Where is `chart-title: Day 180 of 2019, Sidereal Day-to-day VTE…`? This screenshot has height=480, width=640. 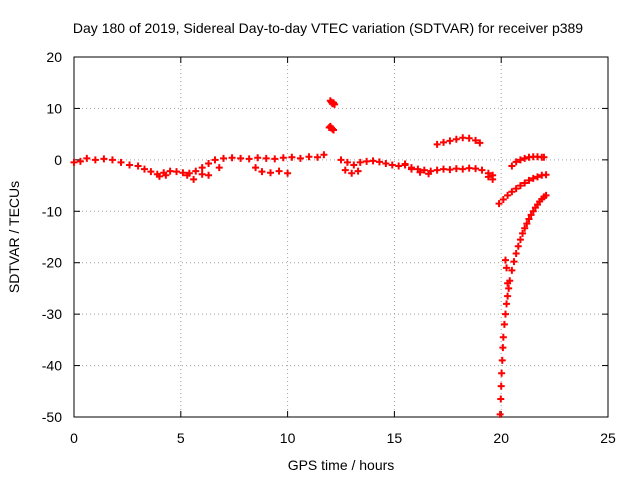
chart-title: Day 180 of 2019, Sidereal Day-to-day VTE… is located at coordinates (328, 28).